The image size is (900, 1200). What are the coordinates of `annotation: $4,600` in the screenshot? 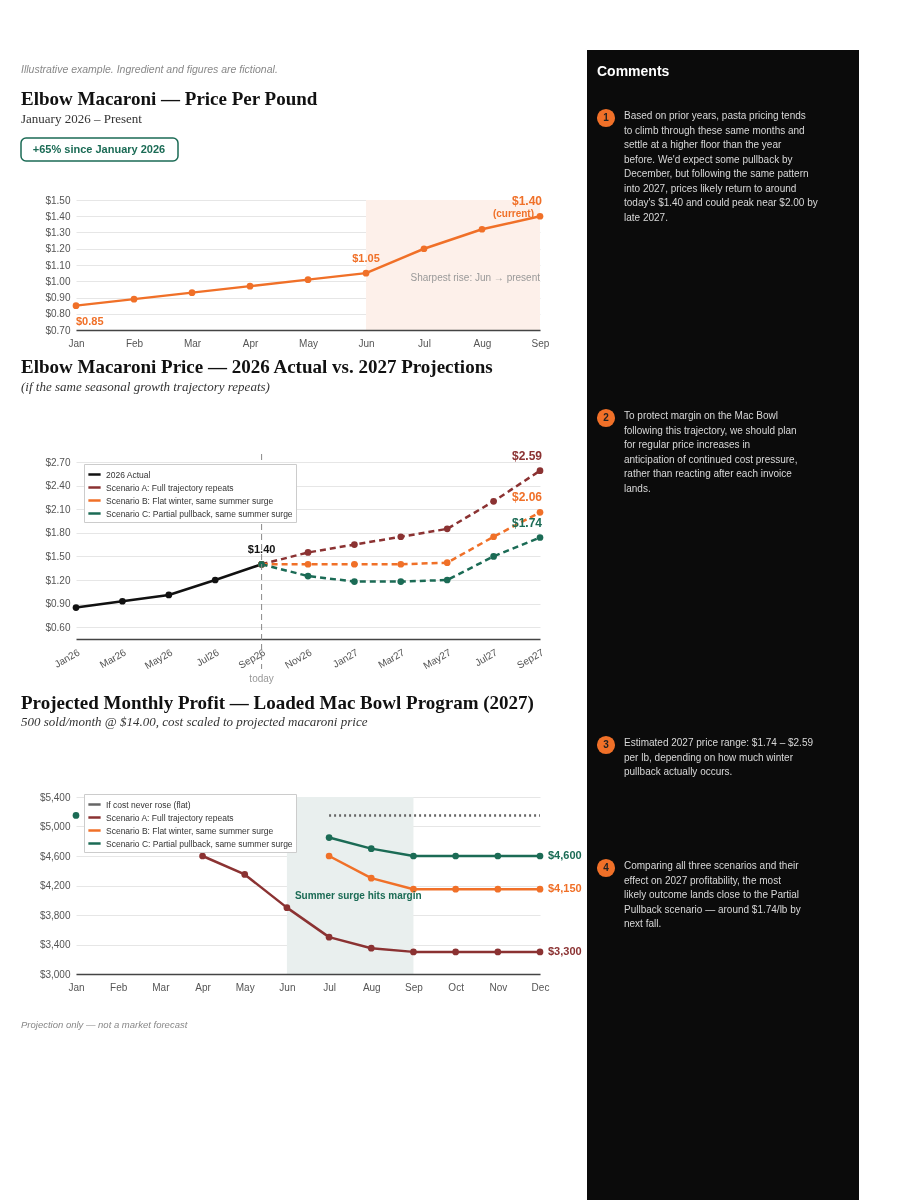 It's located at (565, 855).